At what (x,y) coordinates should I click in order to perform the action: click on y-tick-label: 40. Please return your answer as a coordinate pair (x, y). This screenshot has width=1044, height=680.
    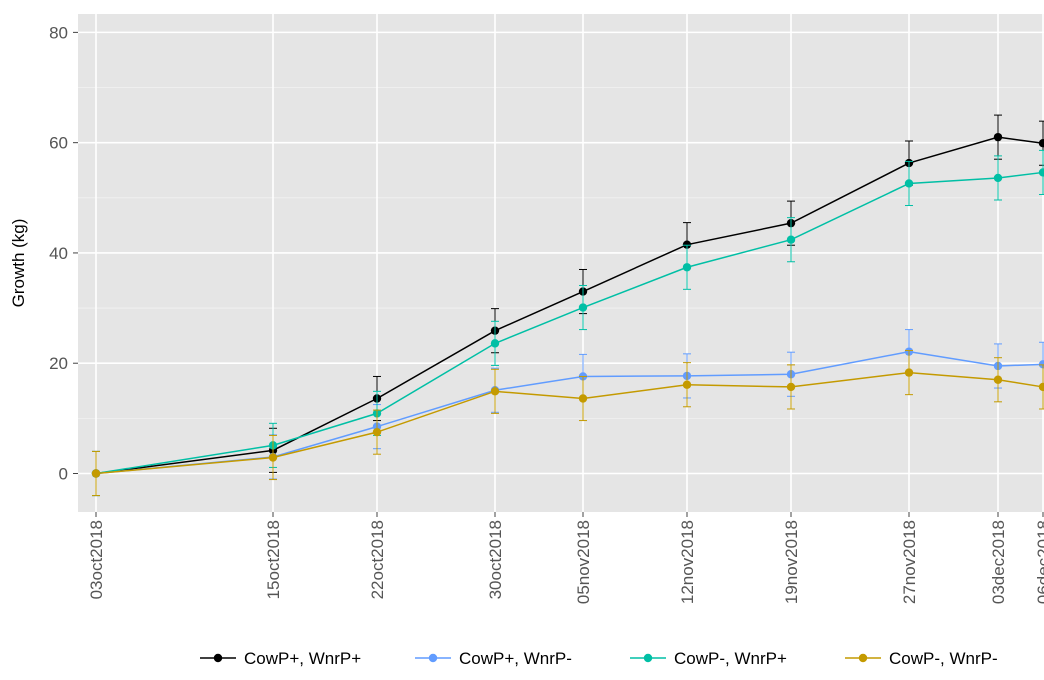
    Looking at the image, I should click on (58, 253).